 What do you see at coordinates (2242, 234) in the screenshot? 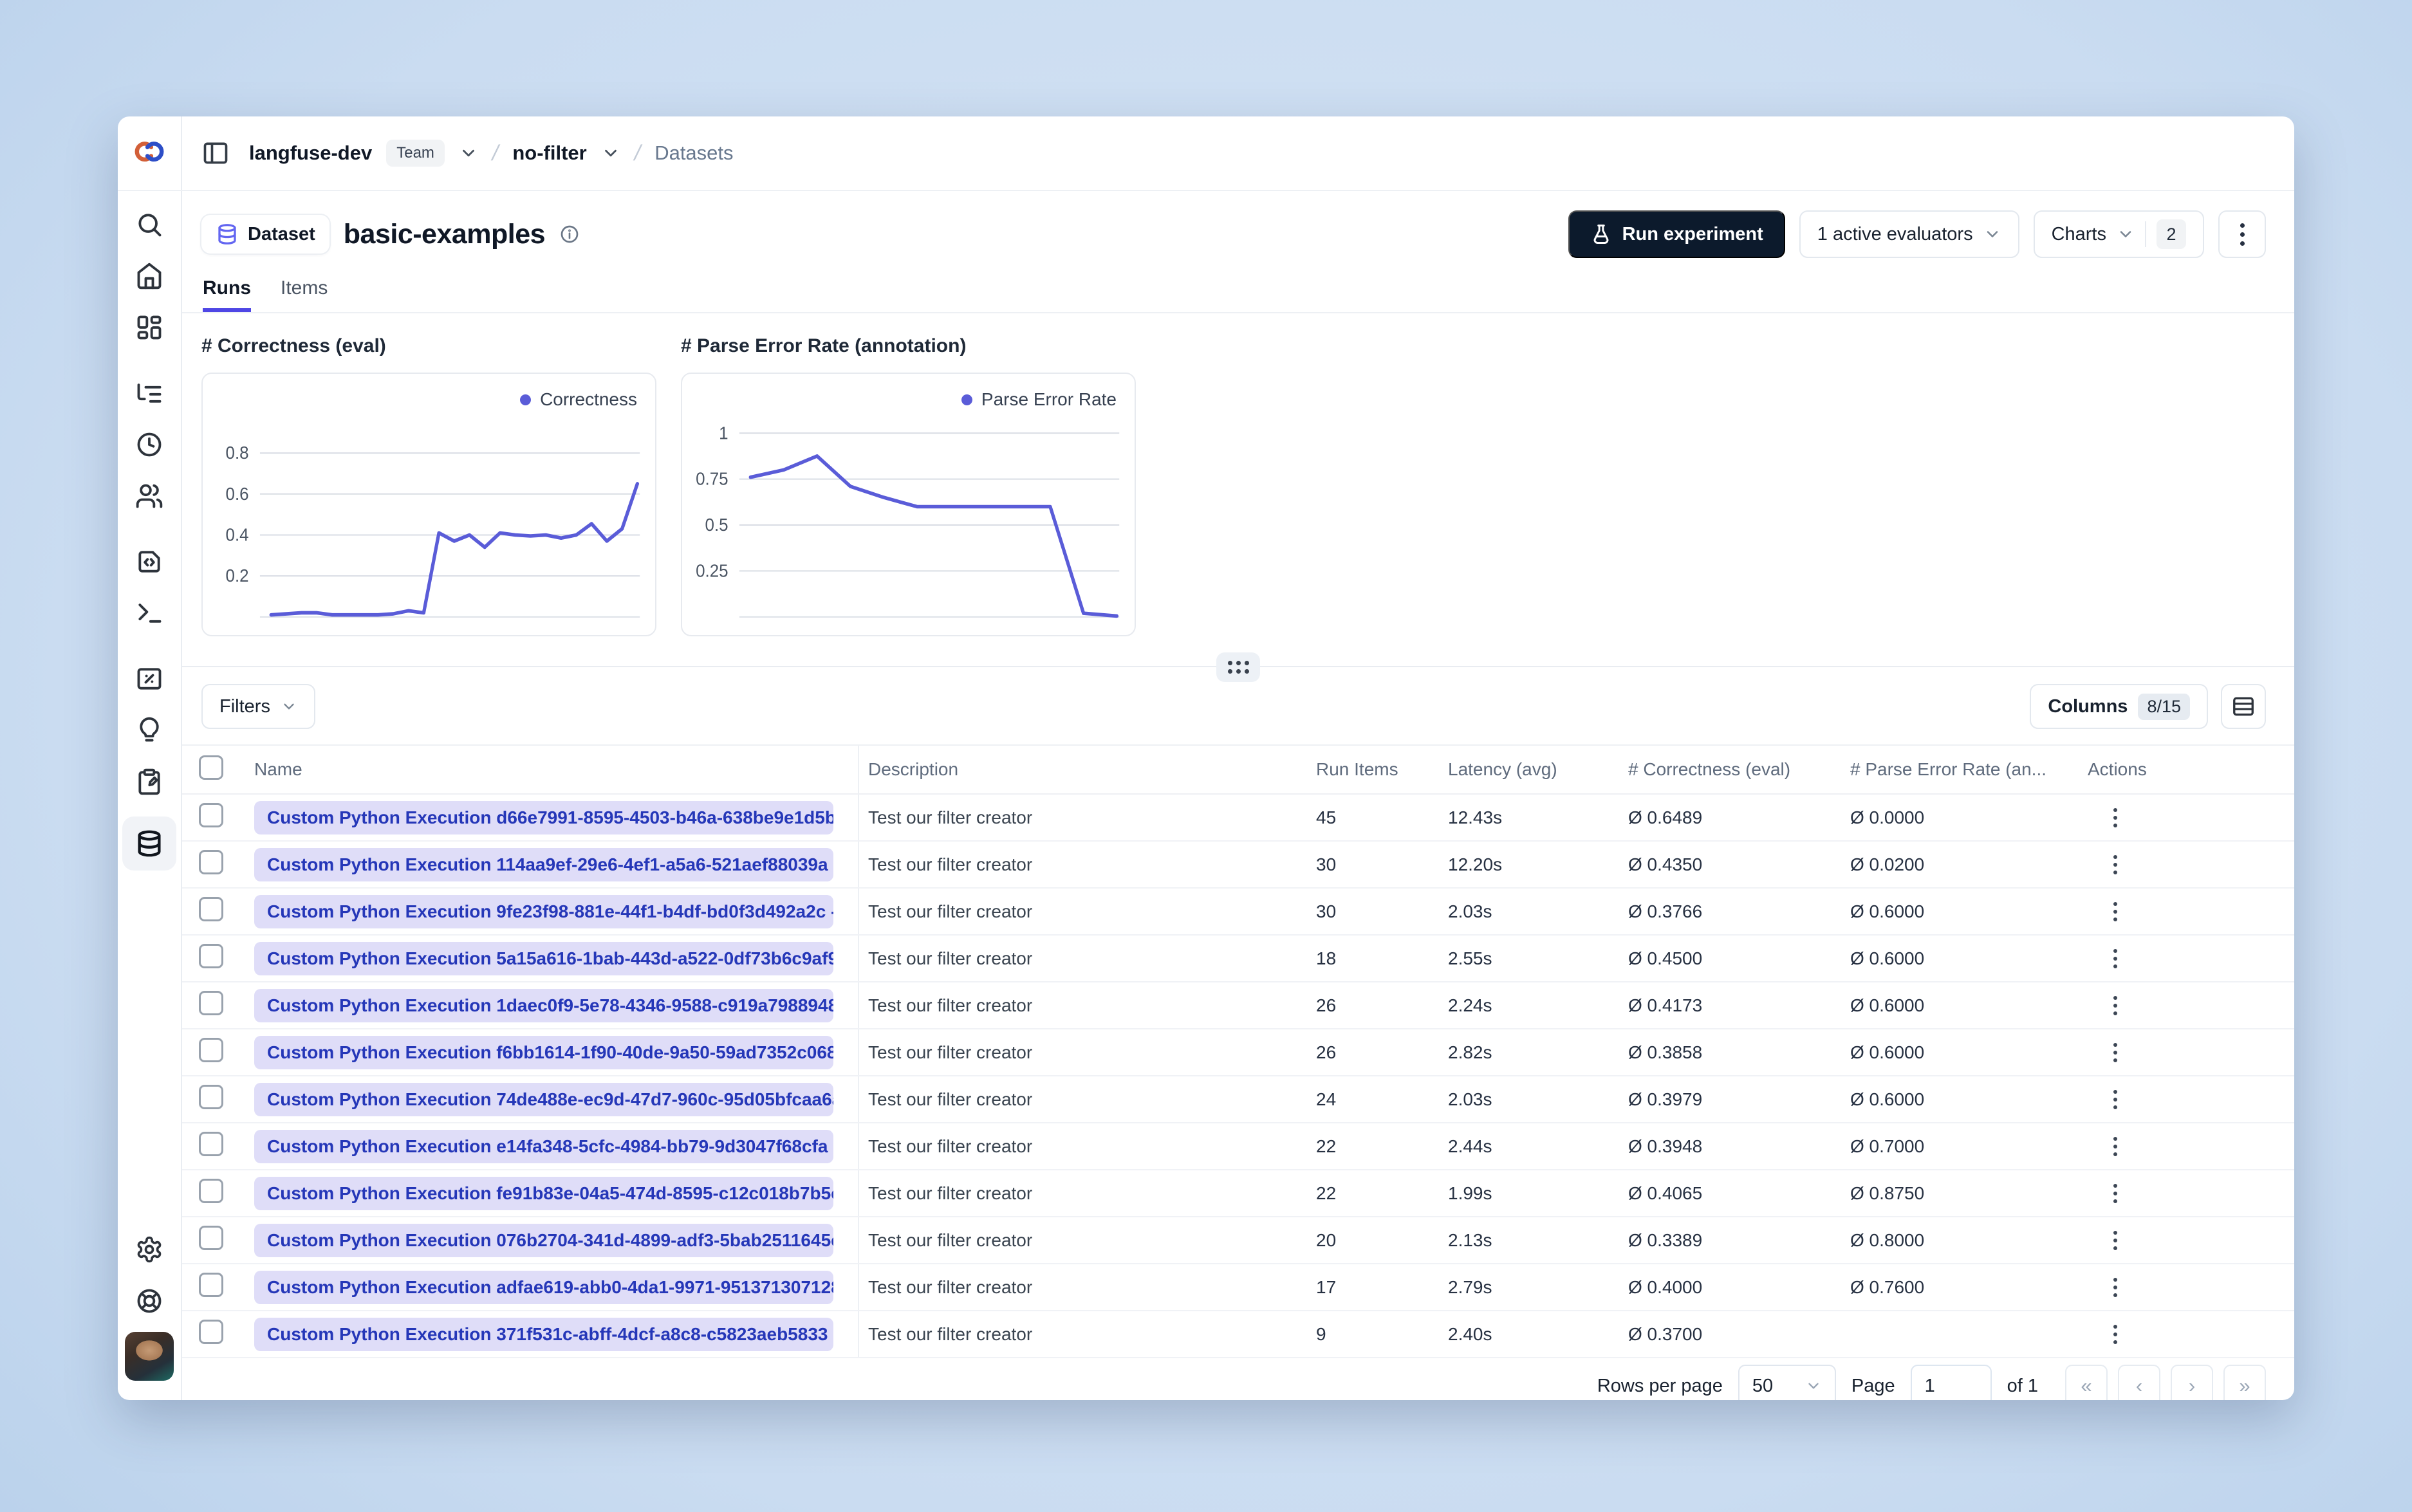
I see `more-actions-kebab-button` at bounding box center [2242, 234].